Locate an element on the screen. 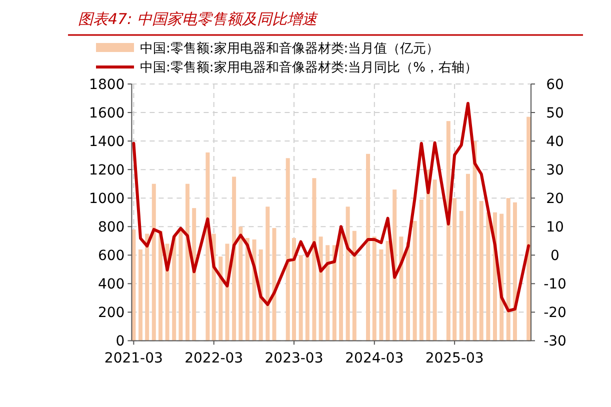  y2-tick-label: -20 is located at coordinates (555, 313).